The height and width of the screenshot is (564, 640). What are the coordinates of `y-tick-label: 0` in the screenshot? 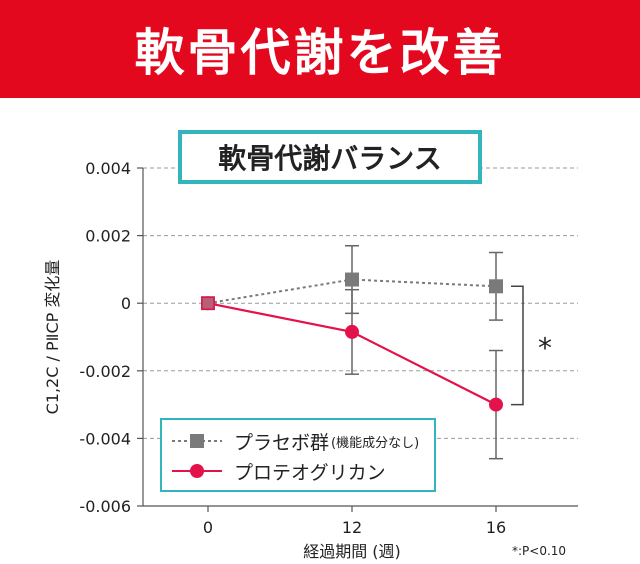 It's located at (126, 303).